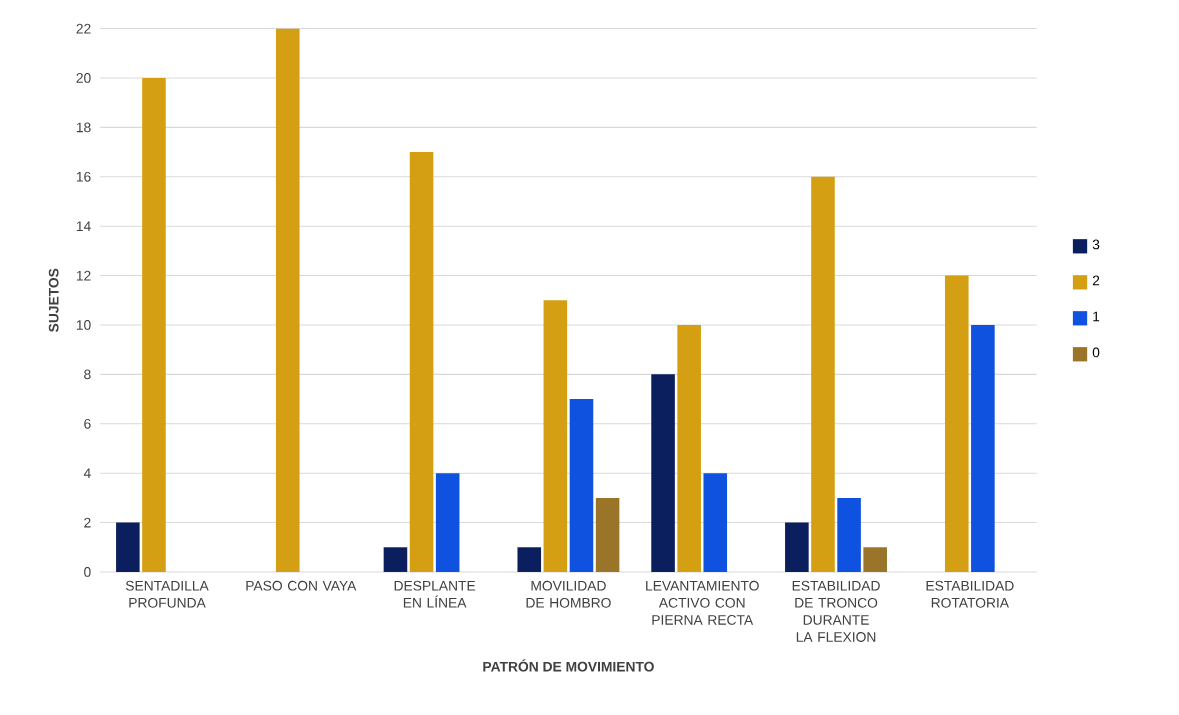 The image size is (1179, 715). What do you see at coordinates (83, 127) in the screenshot?
I see `y-tick-label: 18` at bounding box center [83, 127].